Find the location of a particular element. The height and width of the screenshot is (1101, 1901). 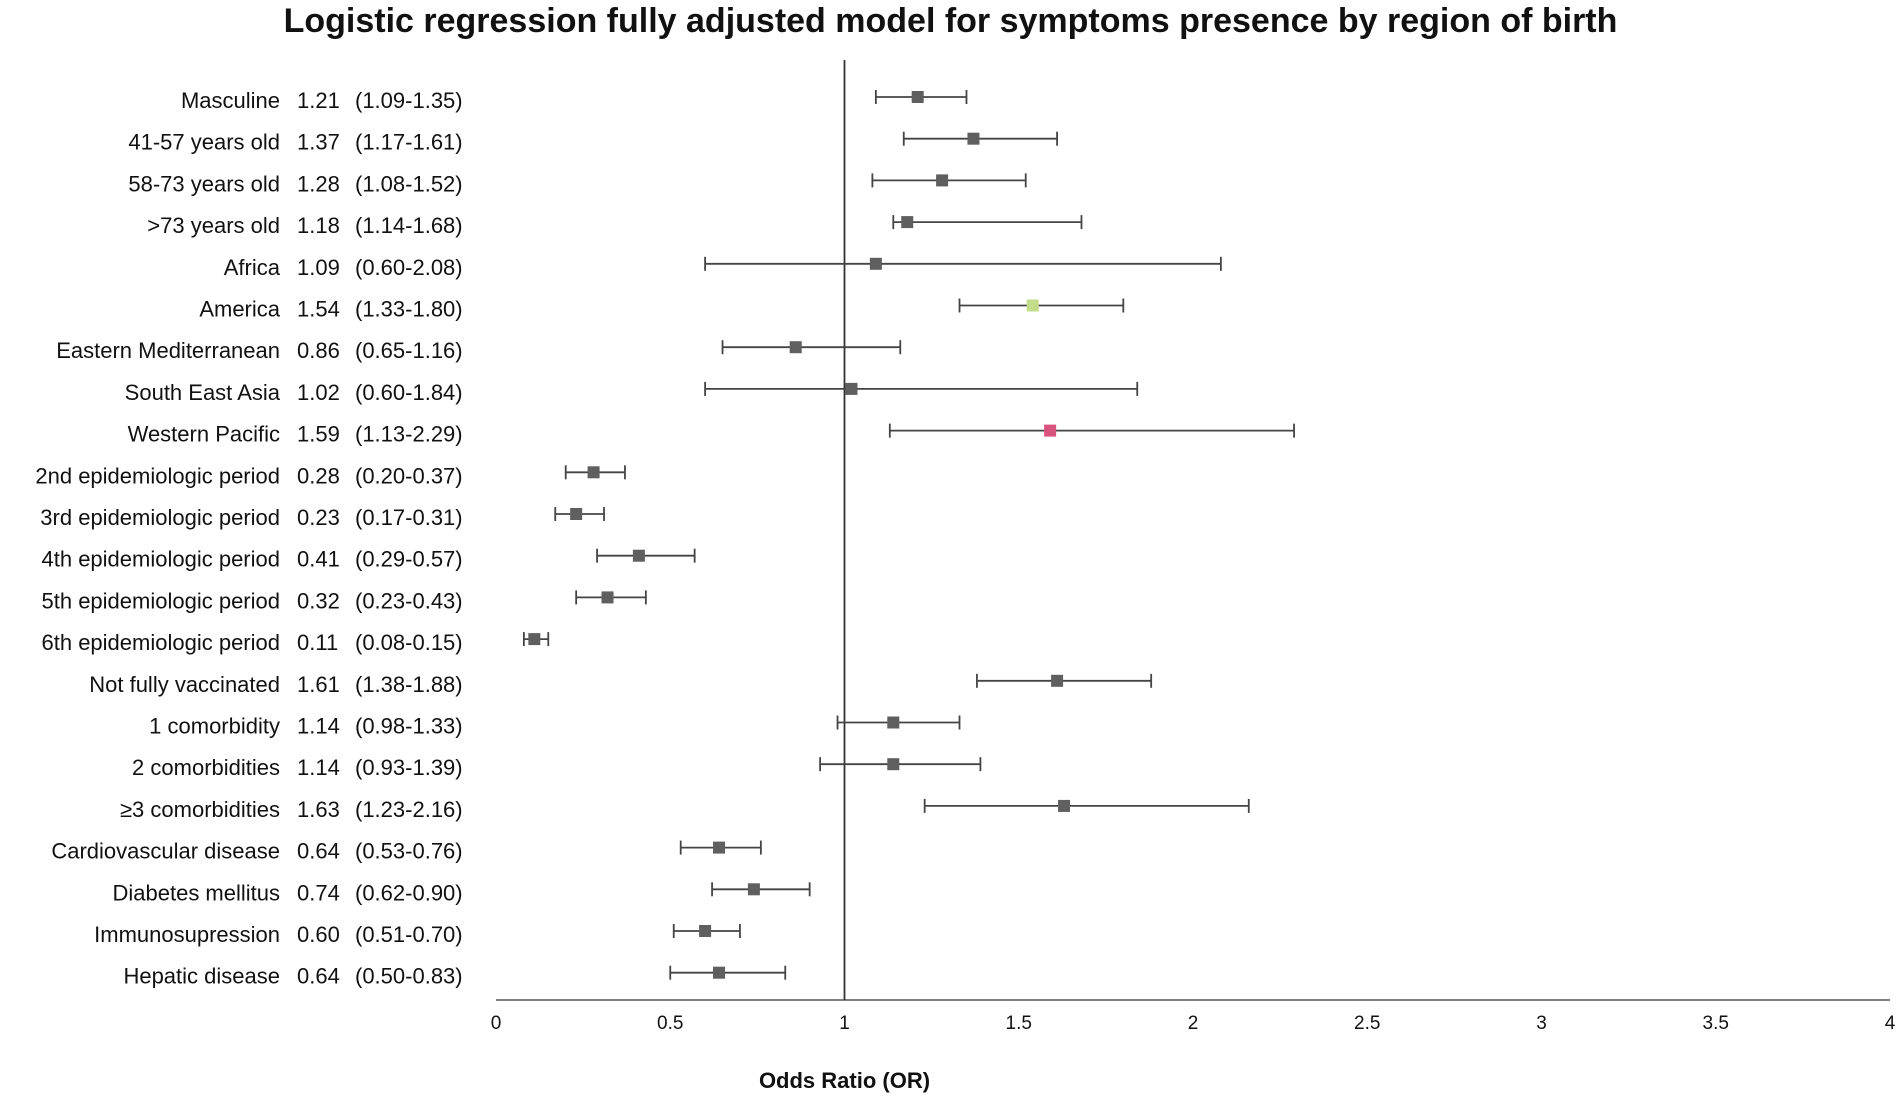

row-label: 6th epidemiologic period is located at coordinates (161, 642).